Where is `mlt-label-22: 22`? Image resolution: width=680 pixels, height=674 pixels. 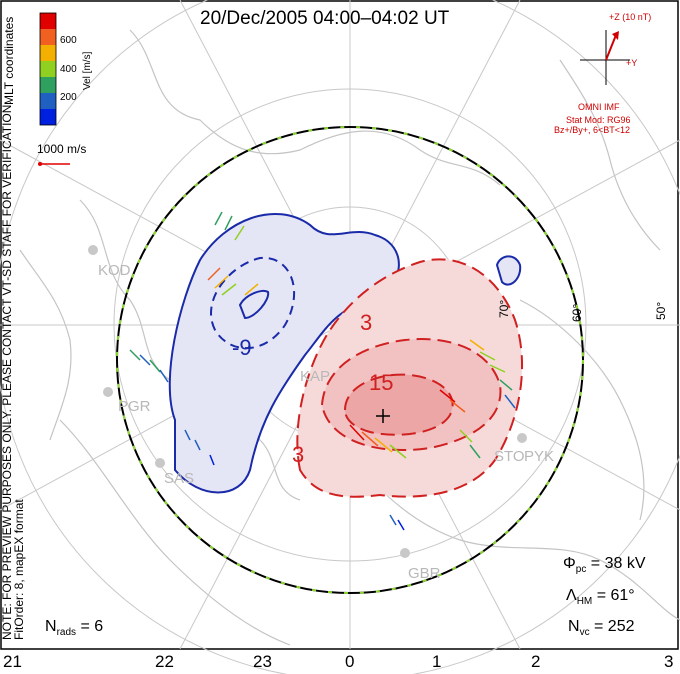
mlt-label-22: 22 is located at coordinates (164, 661).